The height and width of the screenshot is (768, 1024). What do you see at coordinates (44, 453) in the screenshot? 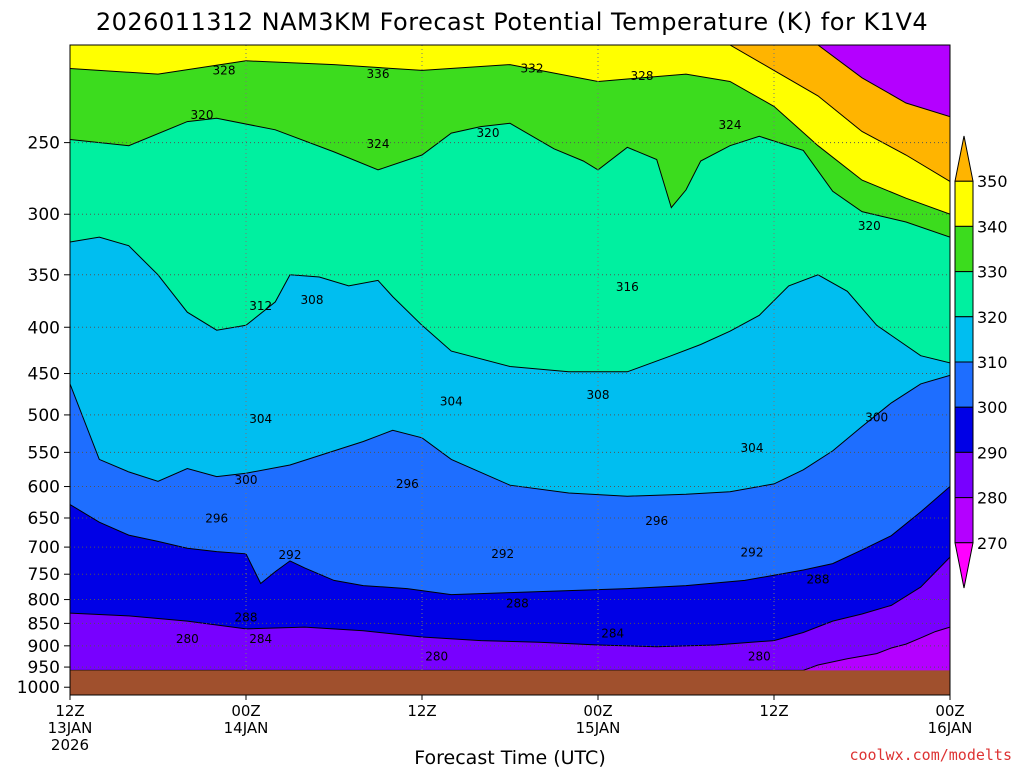
I see `y-tick-label: 550` at bounding box center [44, 453].